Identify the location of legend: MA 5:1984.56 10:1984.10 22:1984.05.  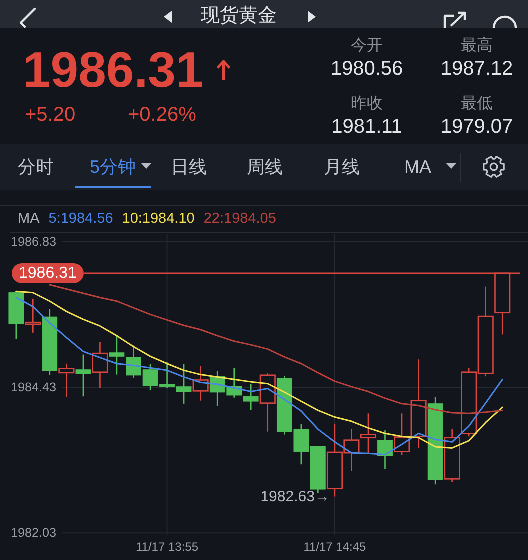
(147, 219).